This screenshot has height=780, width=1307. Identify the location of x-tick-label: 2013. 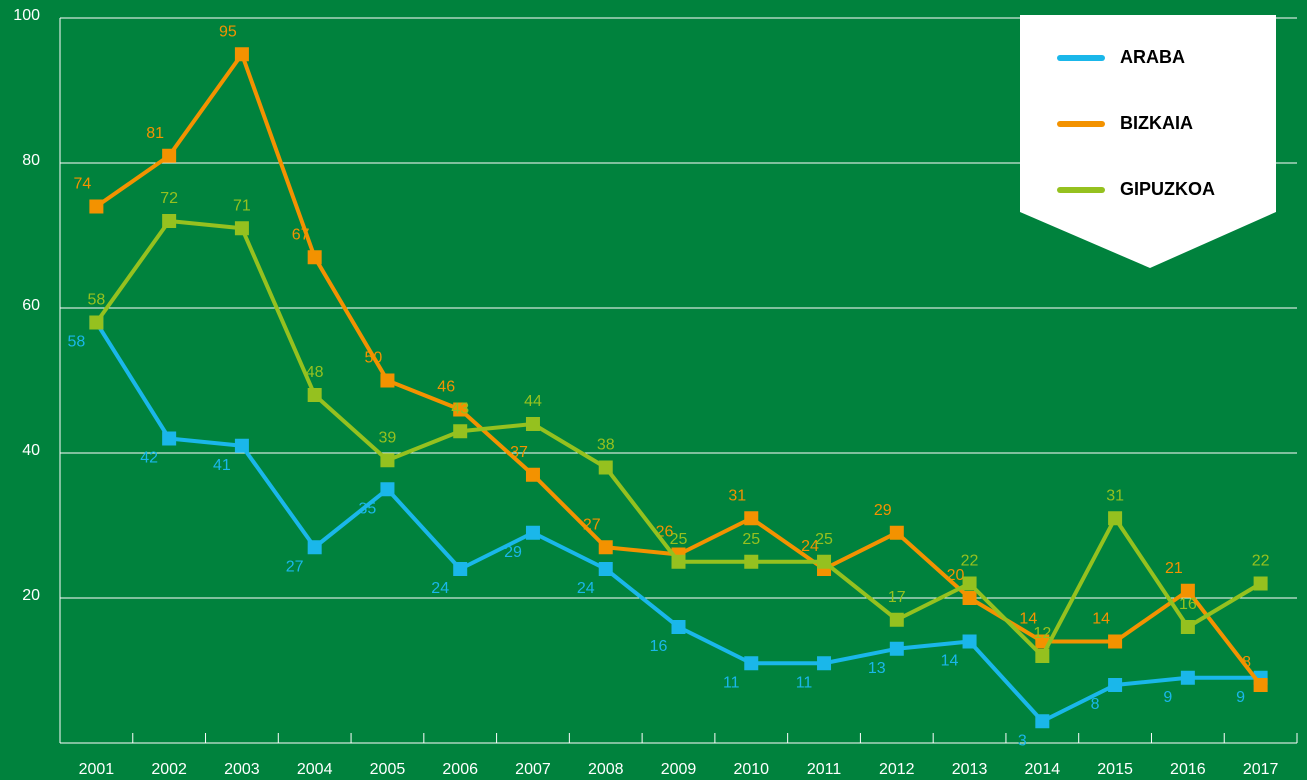
(970, 769).